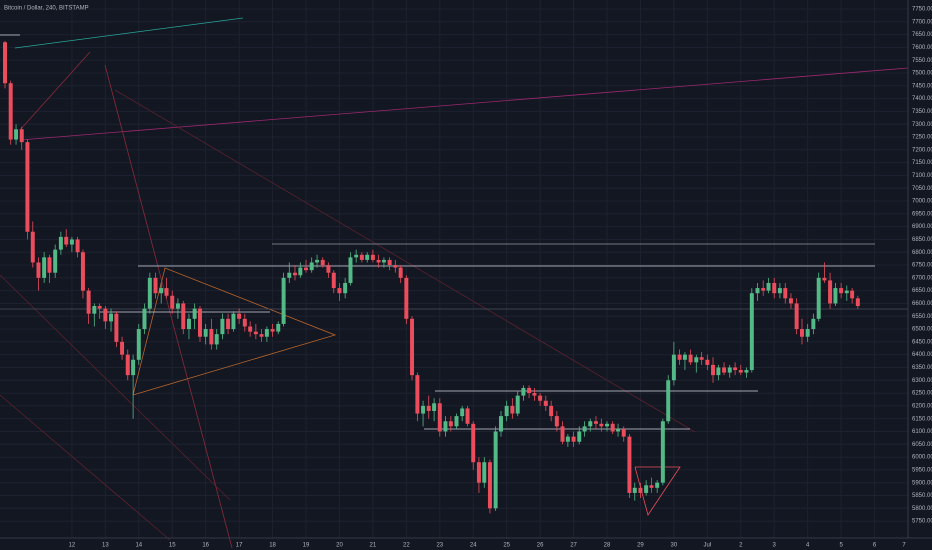  I want to click on chart-title: Bitcoin / Dollar, 240, BITSTAMP, so click(46, 9).